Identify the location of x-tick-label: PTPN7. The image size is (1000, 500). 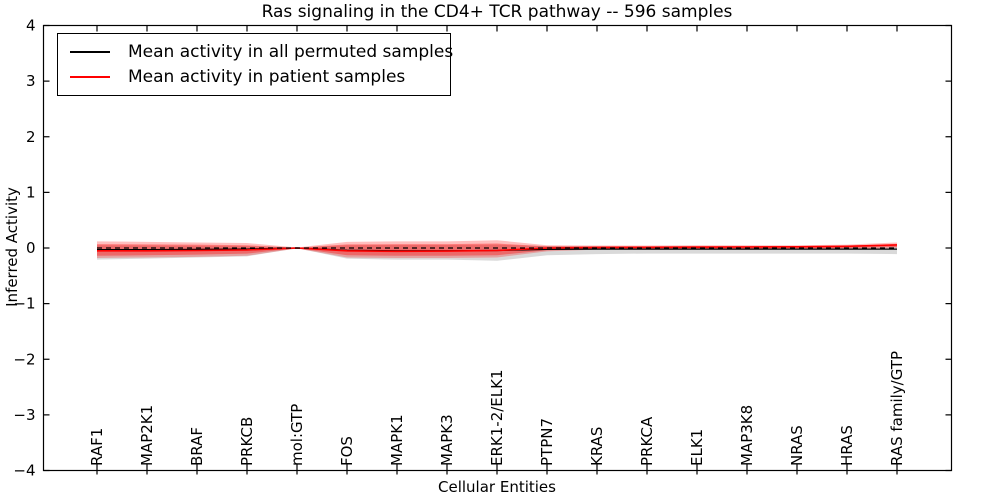
(547, 442).